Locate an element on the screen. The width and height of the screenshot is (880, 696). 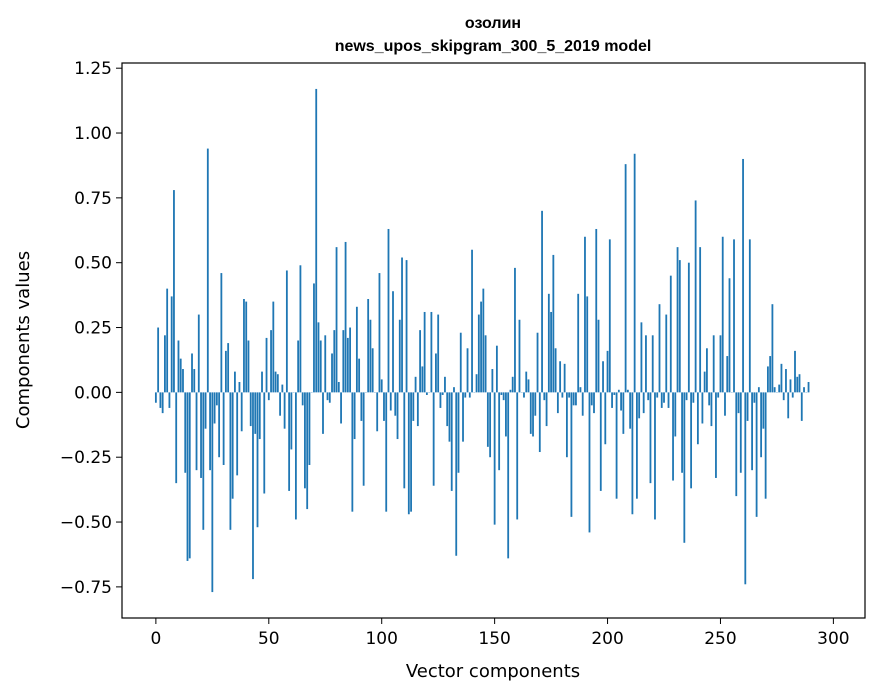
chart-title: озолин is located at coordinates (493, 23).